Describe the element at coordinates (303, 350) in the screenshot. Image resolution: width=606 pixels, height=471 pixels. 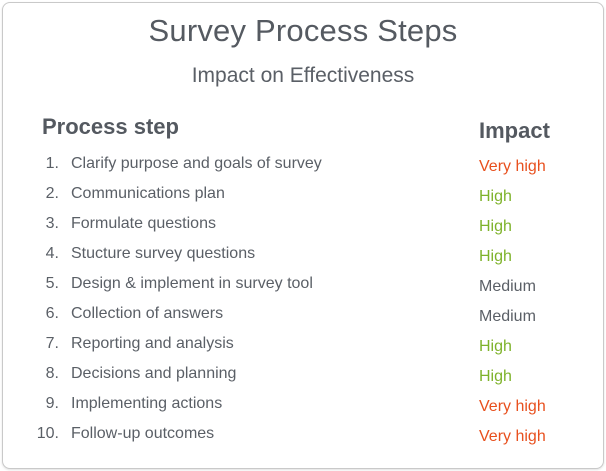
I see `list-item: 7. Reporting and analysis High` at that location.